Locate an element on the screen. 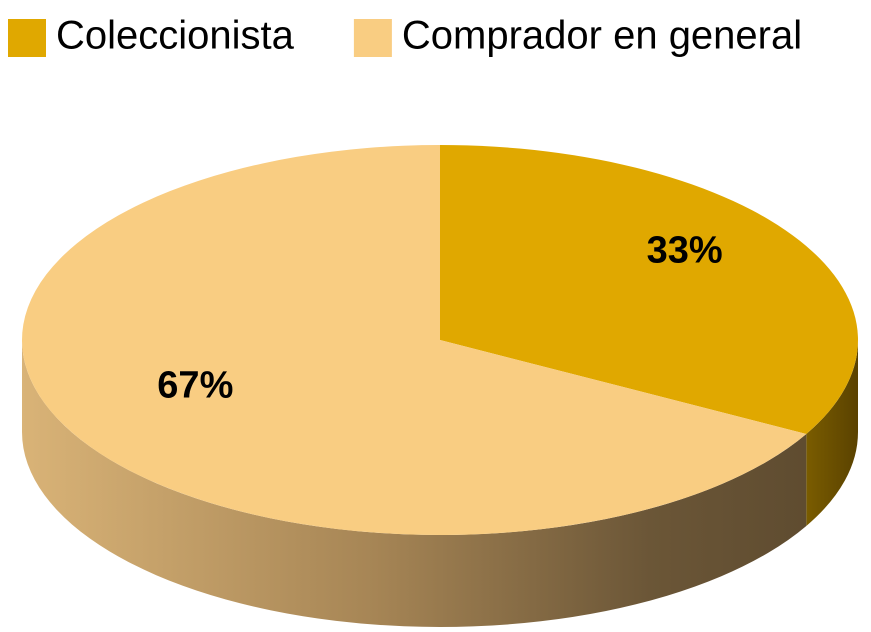 The height and width of the screenshot is (632, 871). value-label: 67% is located at coordinates (195, 386).